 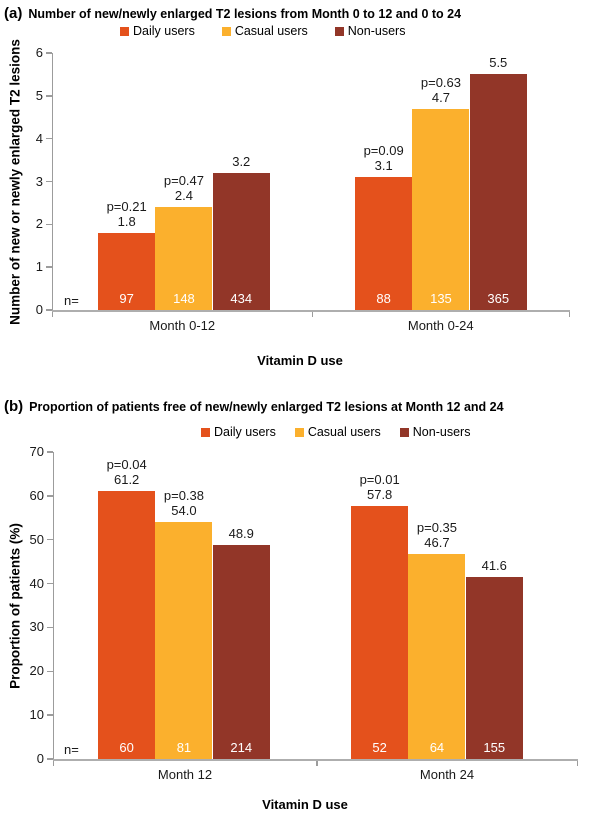 I want to click on bar-n-label: 365, so click(x=498, y=298).